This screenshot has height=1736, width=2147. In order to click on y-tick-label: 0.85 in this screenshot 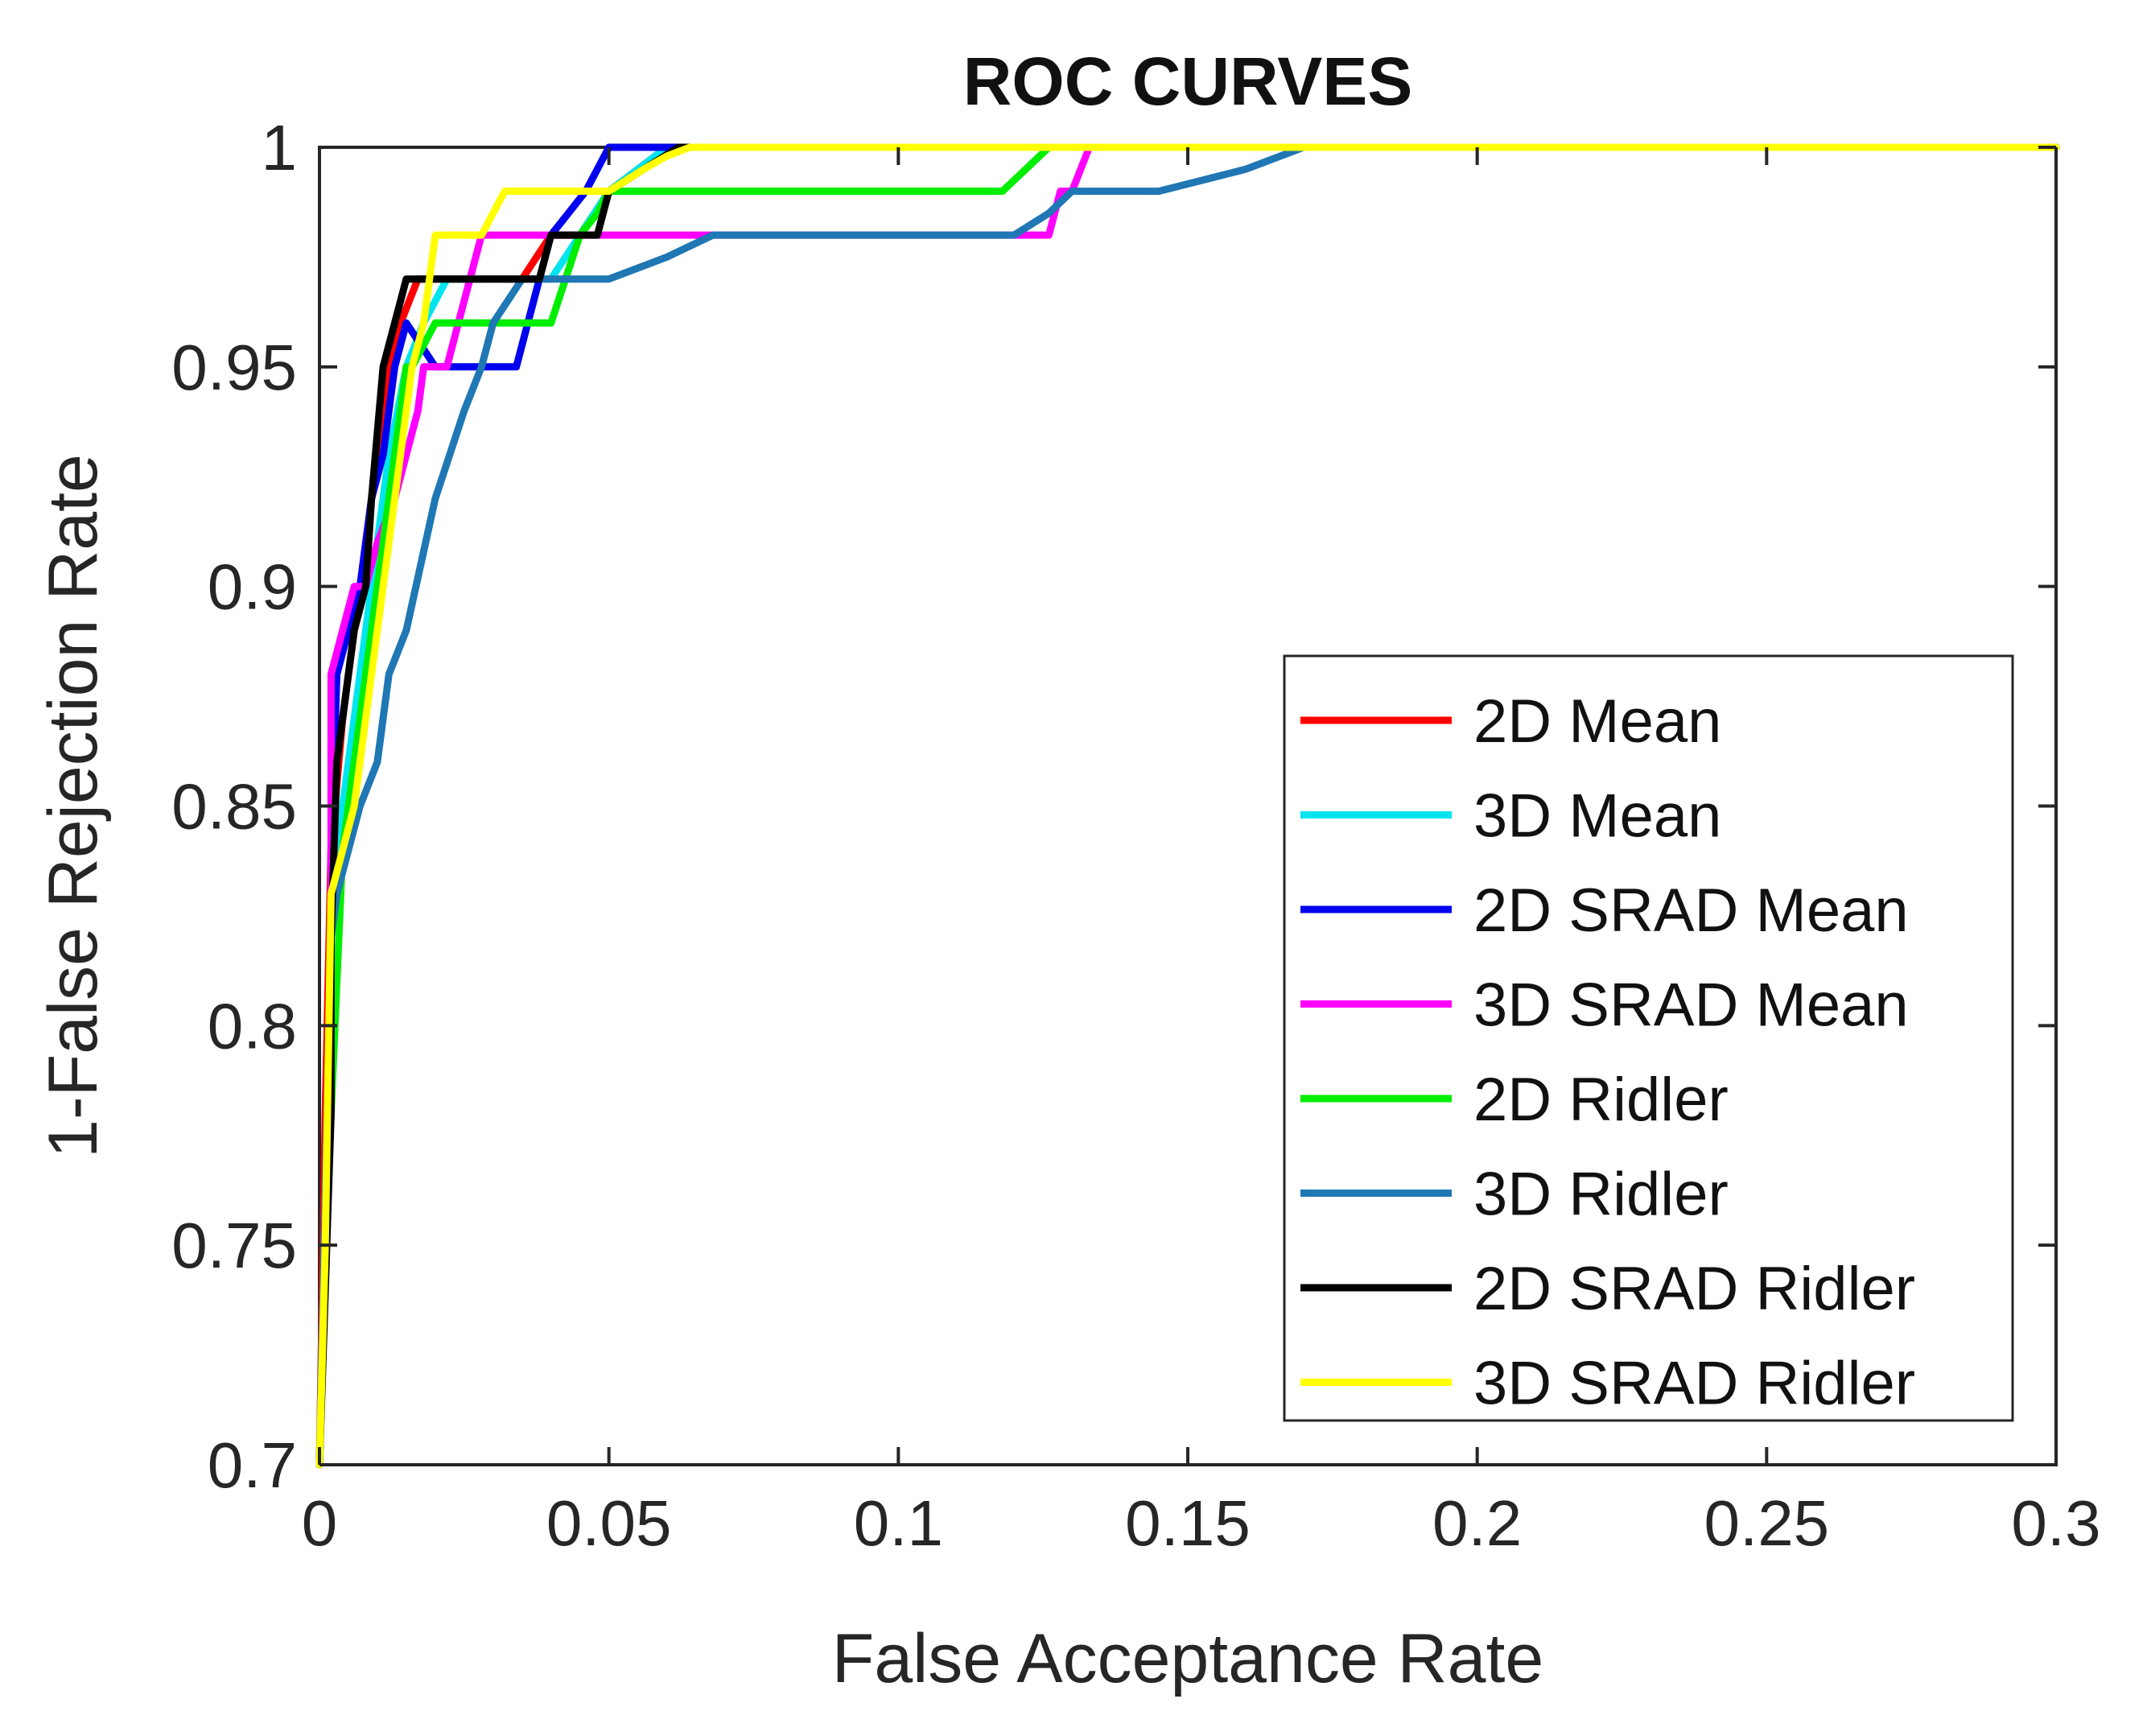, I will do `click(234, 807)`.